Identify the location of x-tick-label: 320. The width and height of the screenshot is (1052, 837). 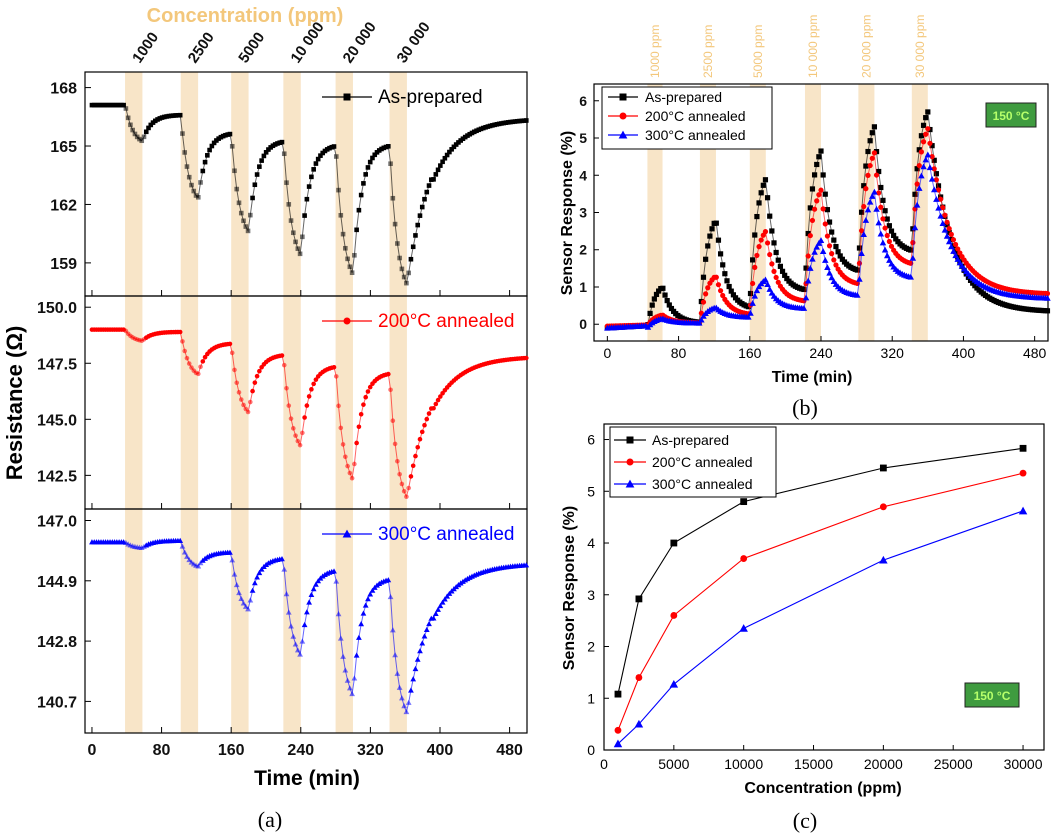
(370, 750).